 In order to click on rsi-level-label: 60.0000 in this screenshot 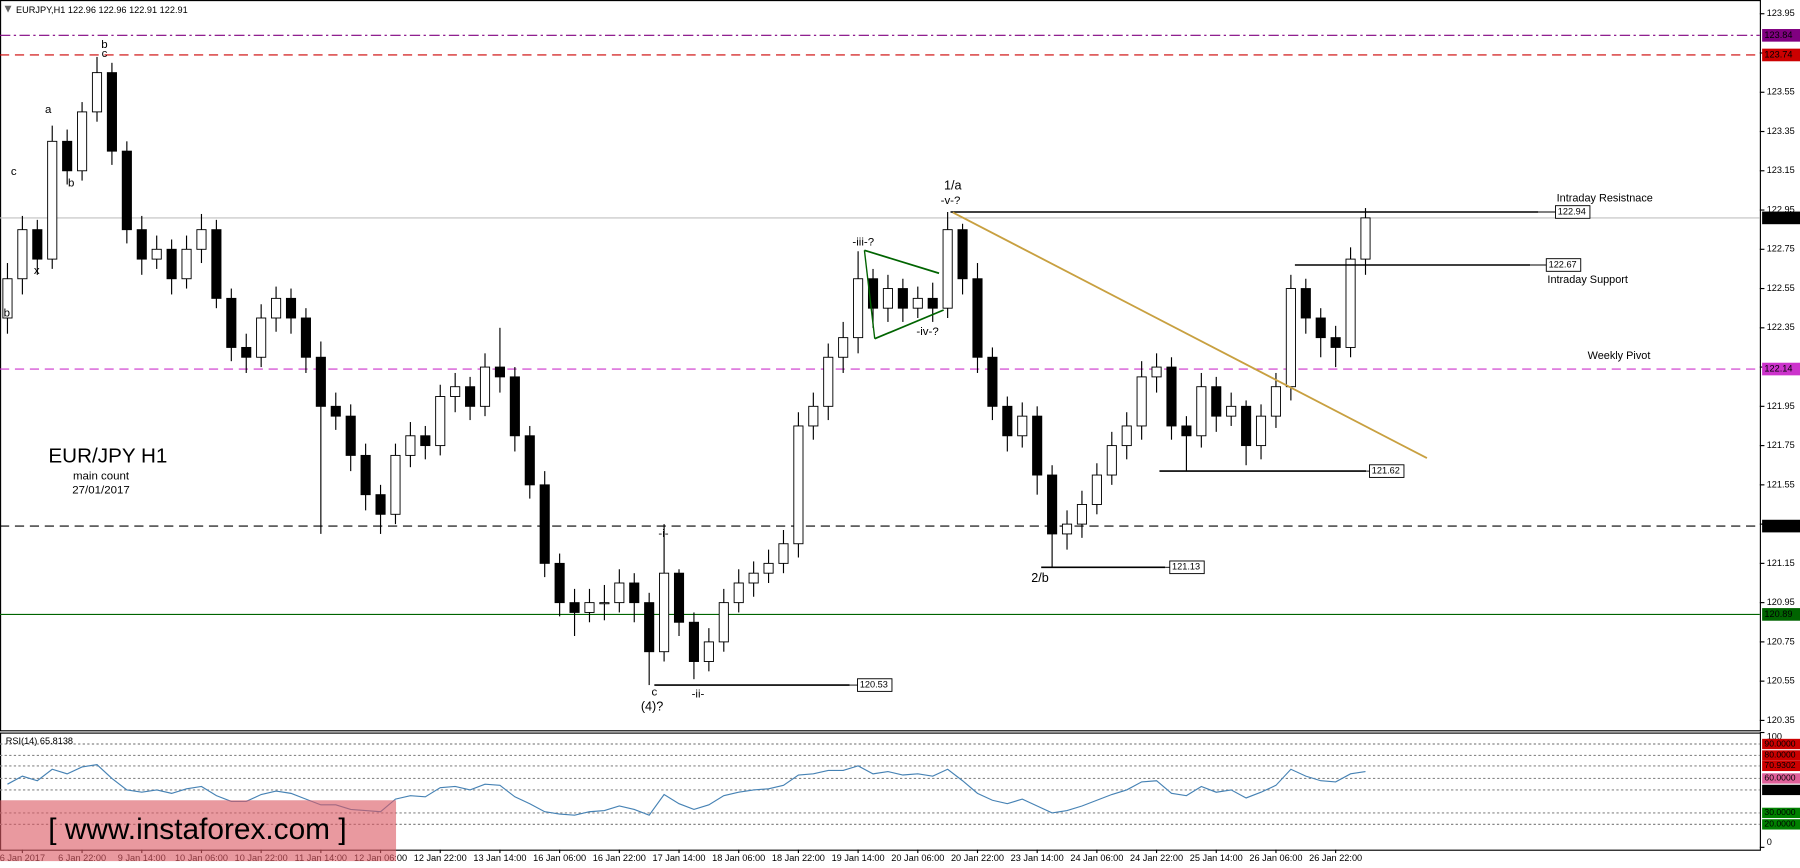, I will do `click(1779, 778)`.